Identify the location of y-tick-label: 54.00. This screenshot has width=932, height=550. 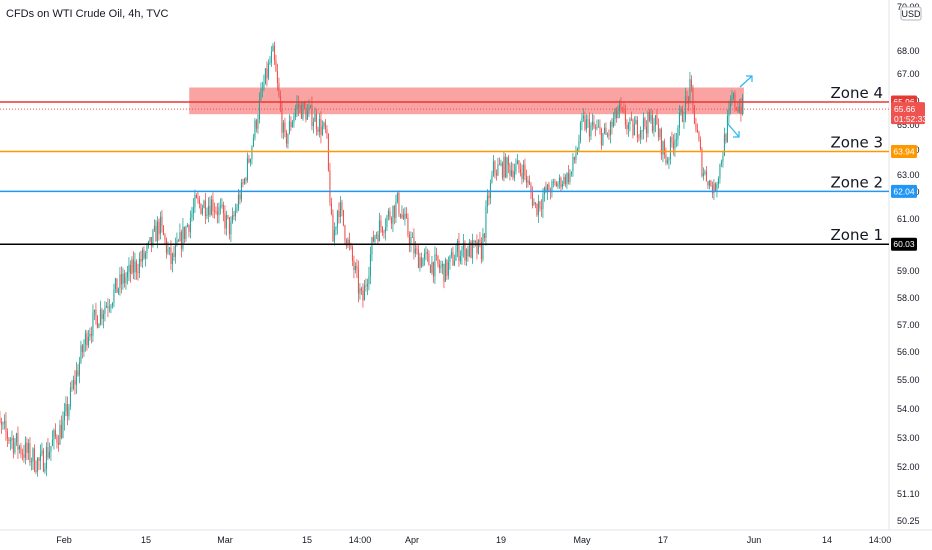
(908, 409).